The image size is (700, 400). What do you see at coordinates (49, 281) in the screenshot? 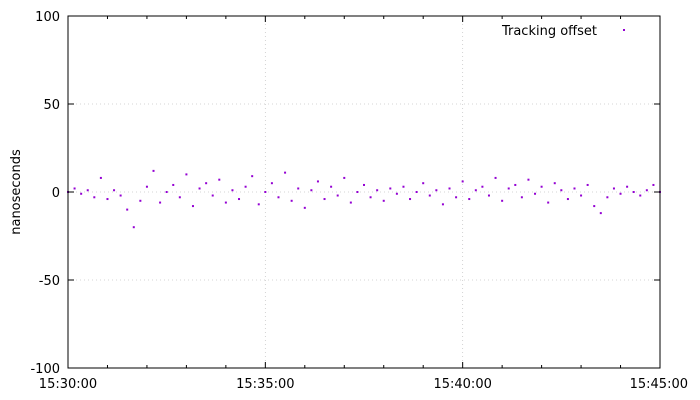
I see `y-tick-label: -50` at bounding box center [49, 281].